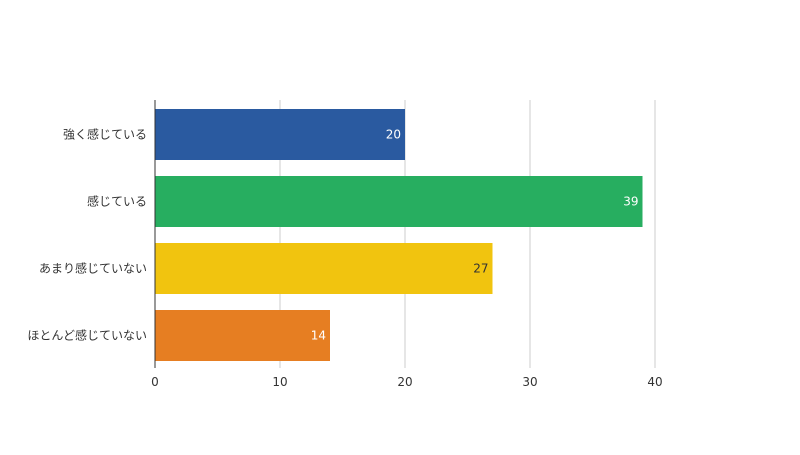  Describe the element at coordinates (393, 135) in the screenshot. I see `data-label: 20` at that location.